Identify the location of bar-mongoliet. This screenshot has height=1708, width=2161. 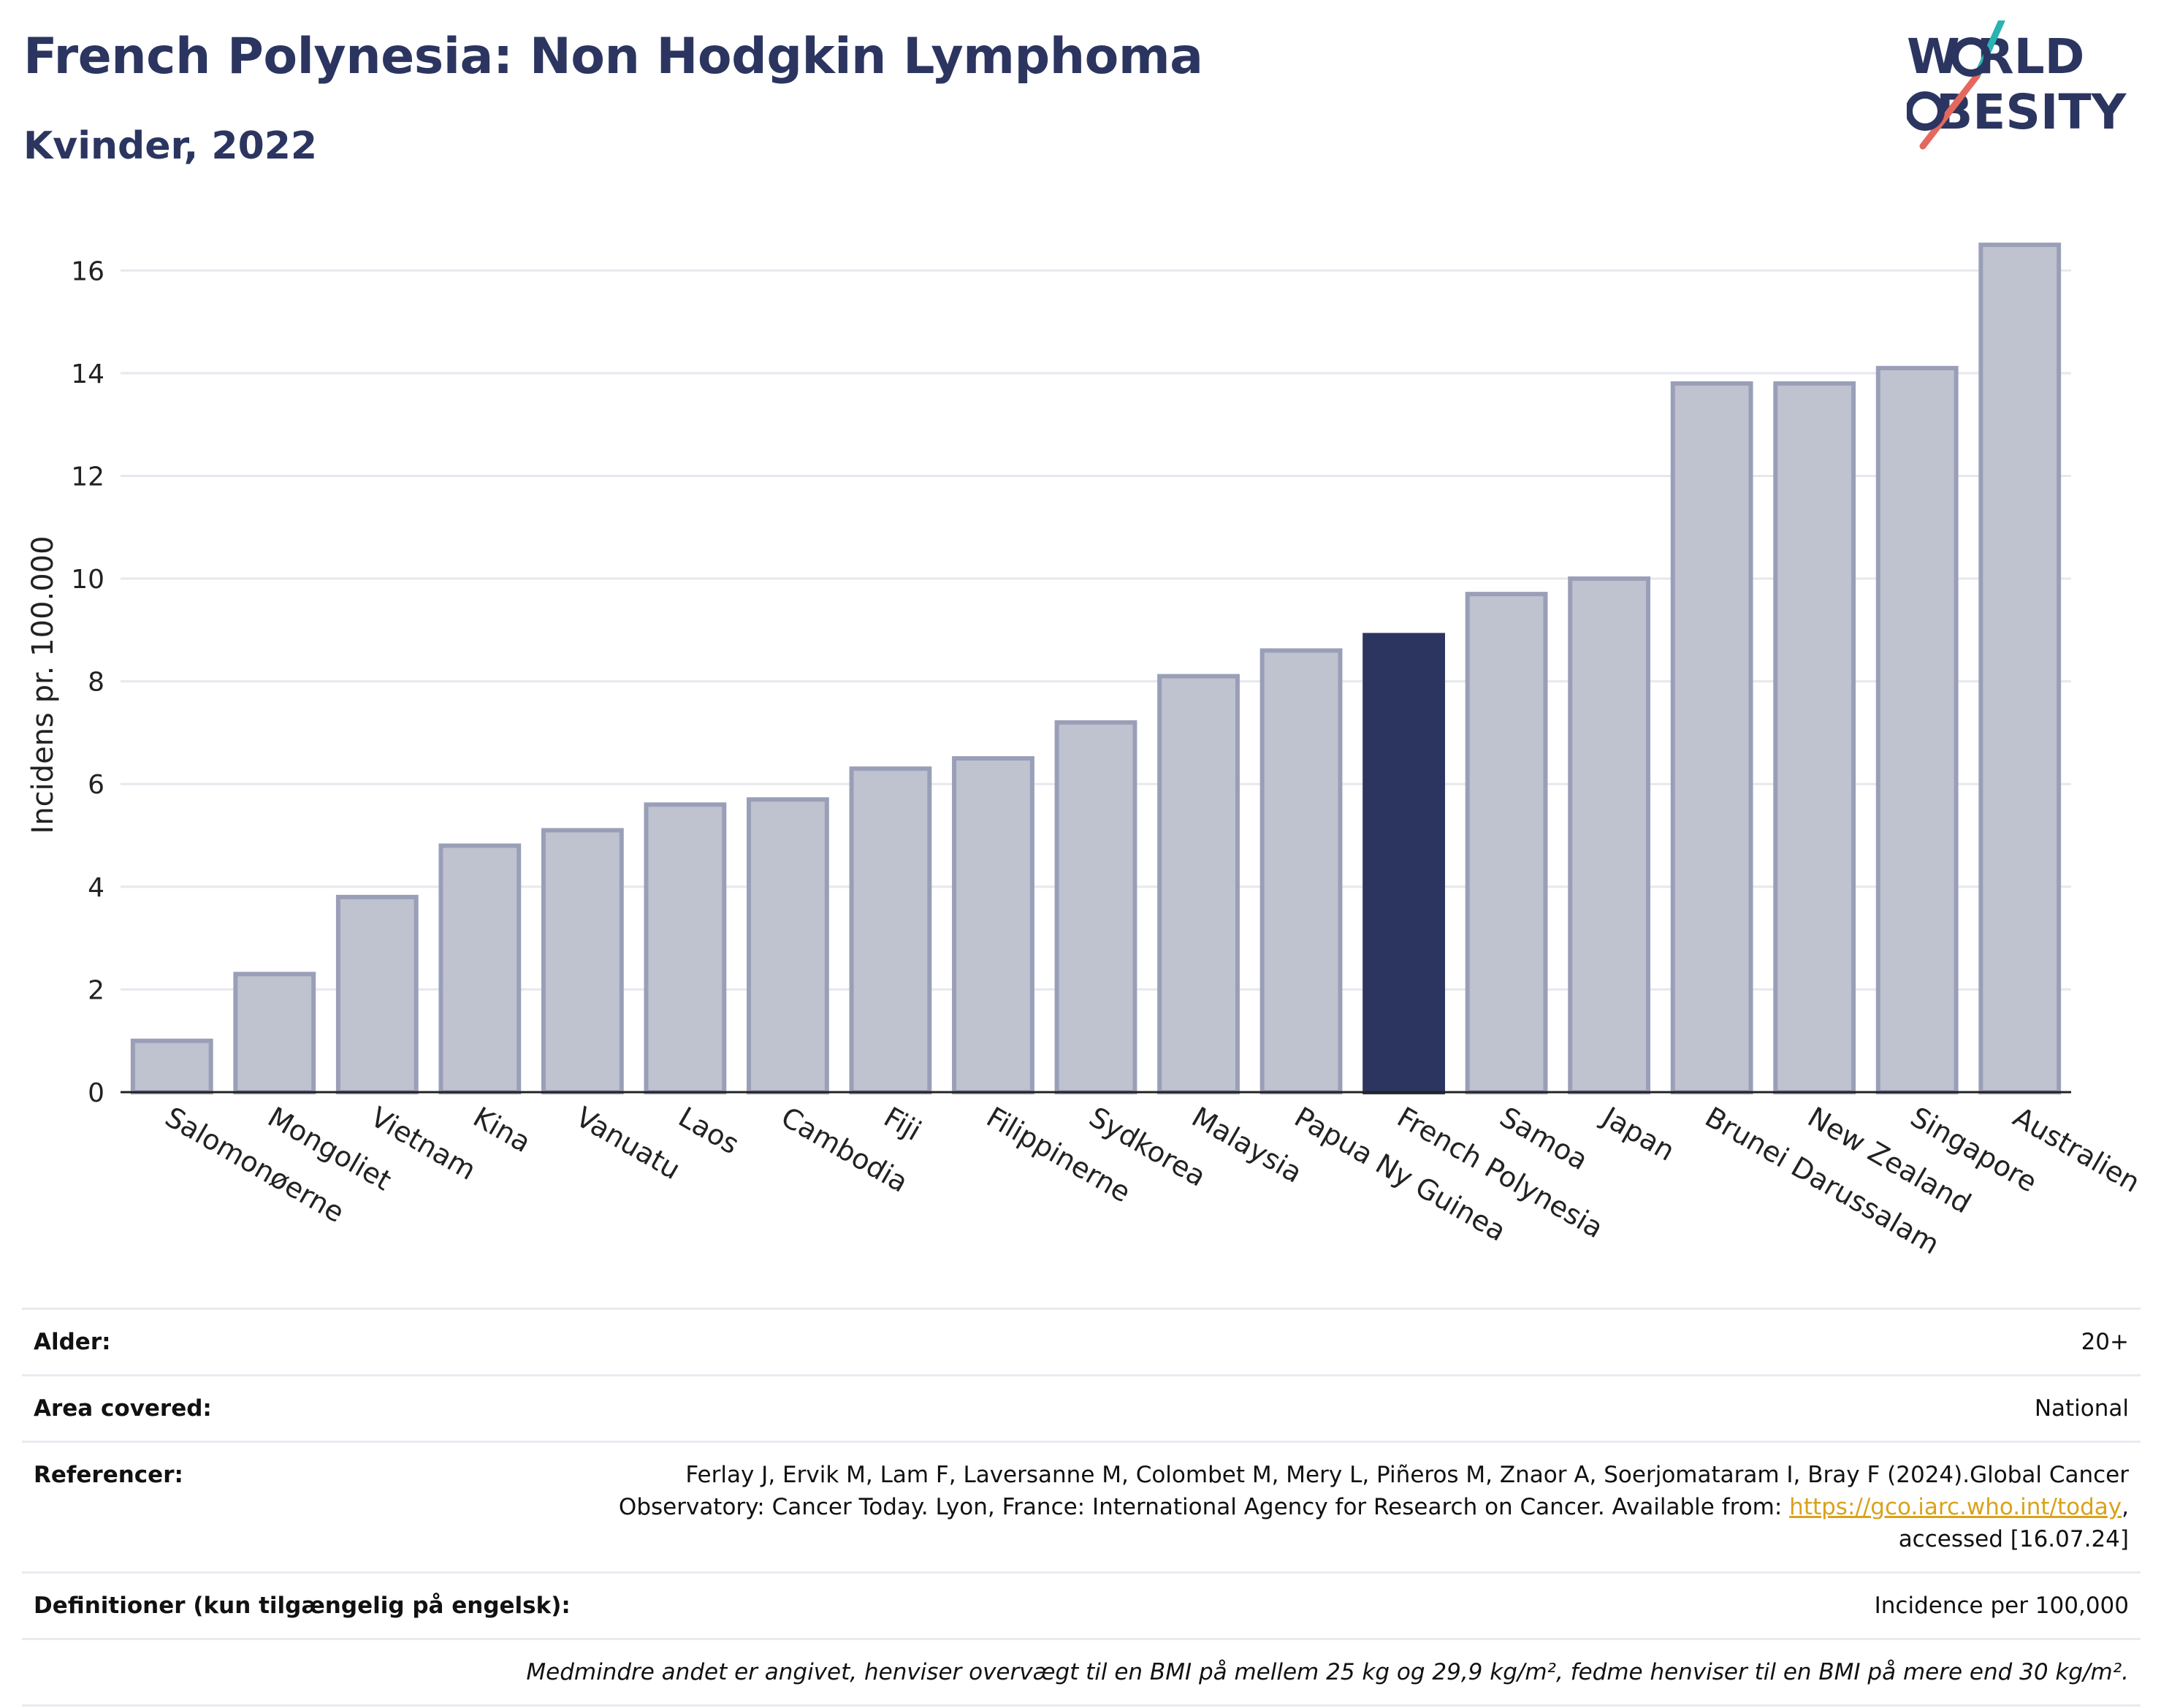
(274, 1033).